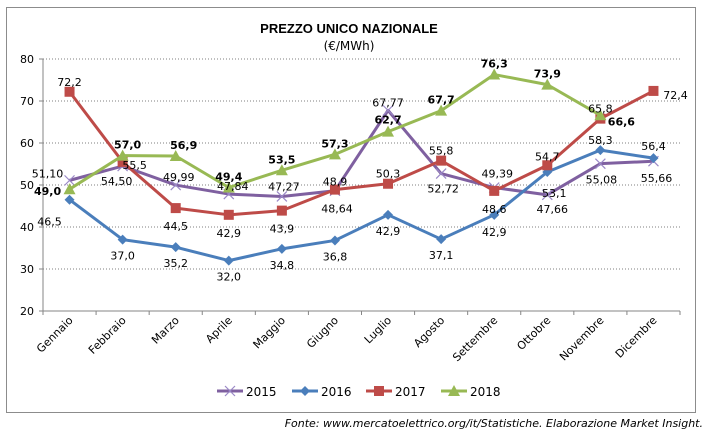 The height and width of the screenshot is (436, 711). Describe the element at coordinates (335, 256) in the screenshot. I see `data-label-2016: 36,8` at that location.